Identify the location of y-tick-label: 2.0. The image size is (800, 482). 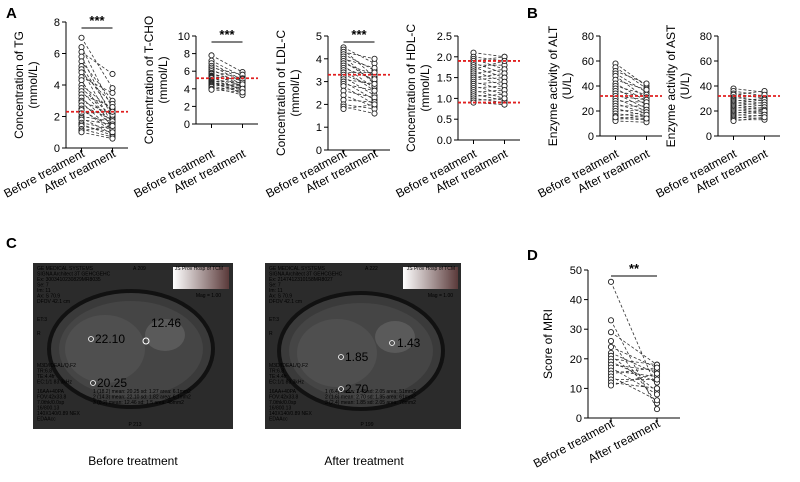
(444, 58).